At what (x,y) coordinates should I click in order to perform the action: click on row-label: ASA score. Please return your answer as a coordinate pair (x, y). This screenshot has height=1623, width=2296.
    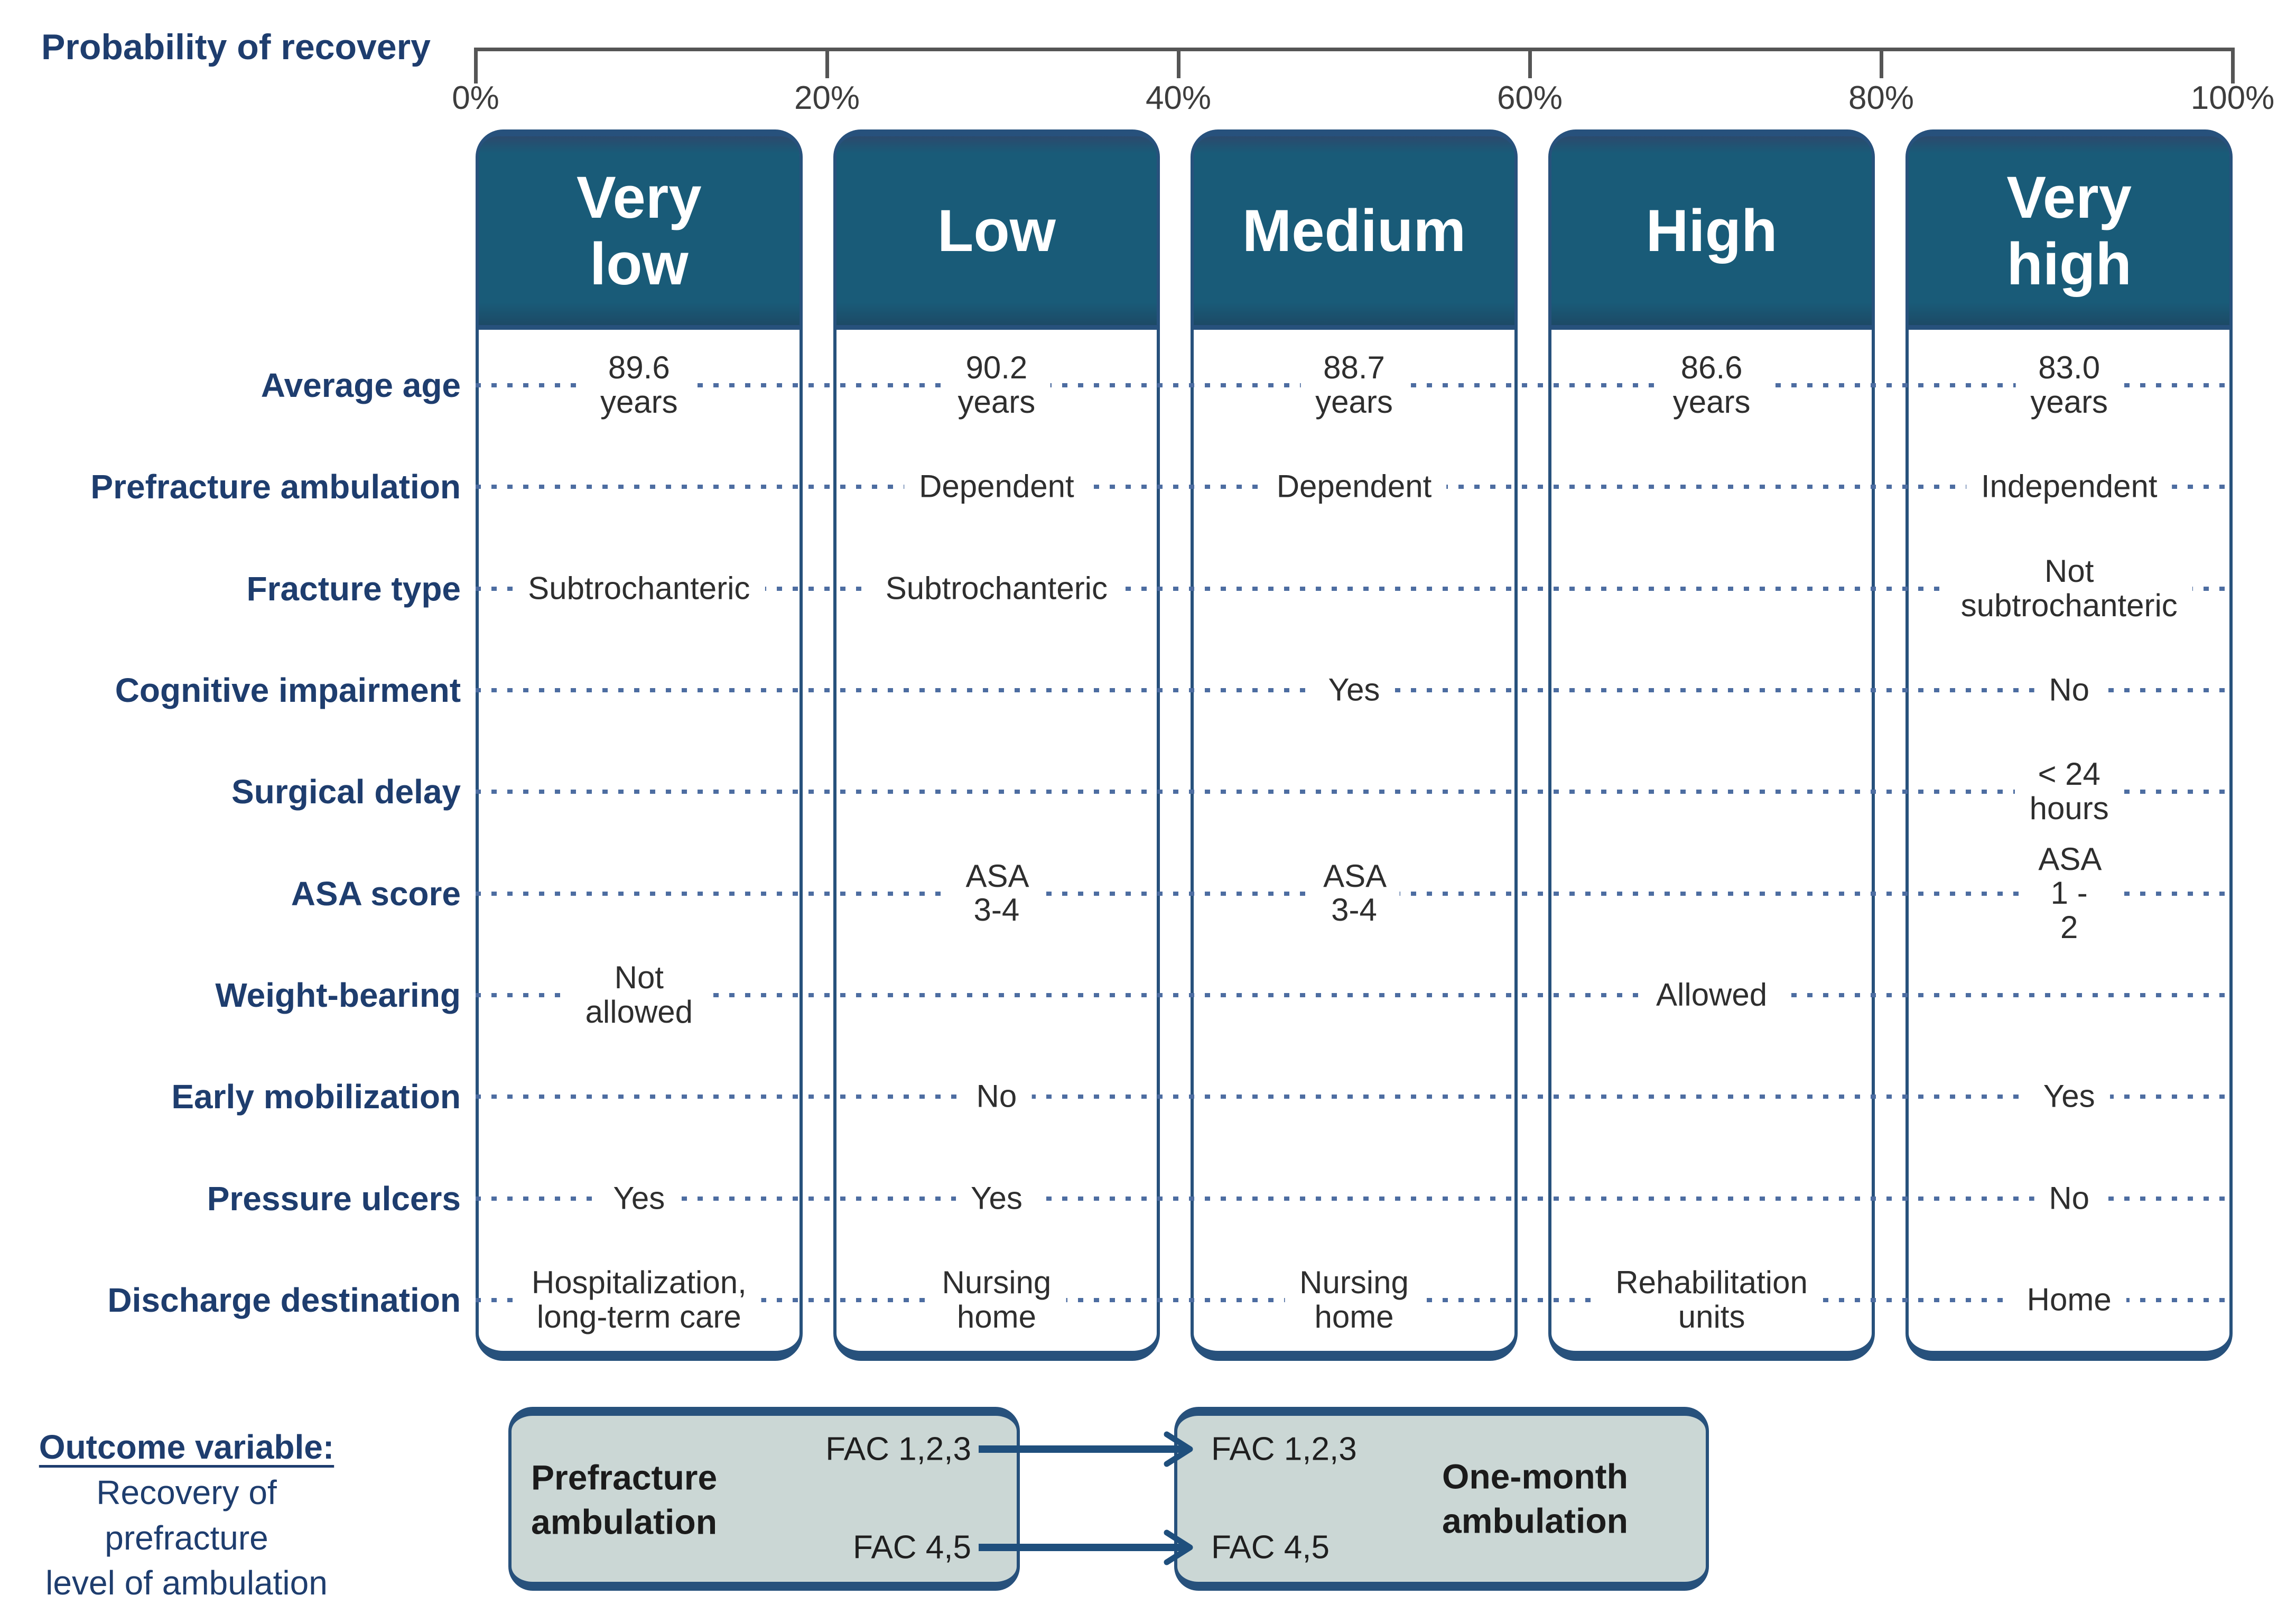
    Looking at the image, I should click on (376, 894).